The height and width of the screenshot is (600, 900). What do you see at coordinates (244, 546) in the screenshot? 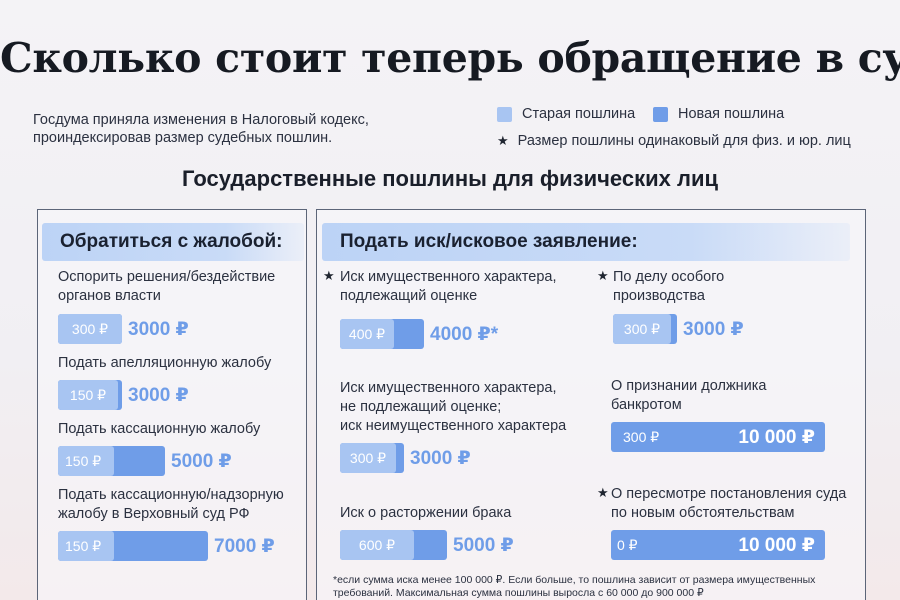
I see `fee-new-value: 7000 ₽` at bounding box center [244, 546].